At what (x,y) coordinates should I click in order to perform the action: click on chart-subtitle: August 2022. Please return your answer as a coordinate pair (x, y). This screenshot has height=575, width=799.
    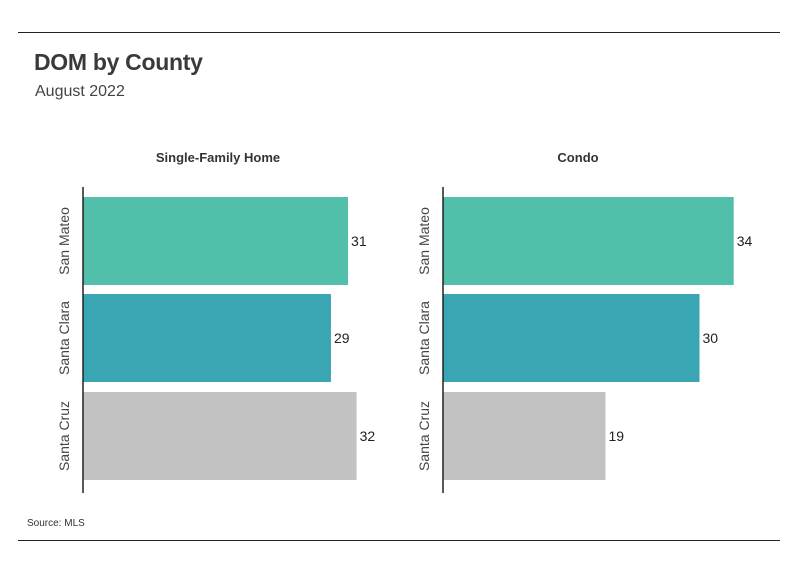
    Looking at the image, I should click on (80, 91).